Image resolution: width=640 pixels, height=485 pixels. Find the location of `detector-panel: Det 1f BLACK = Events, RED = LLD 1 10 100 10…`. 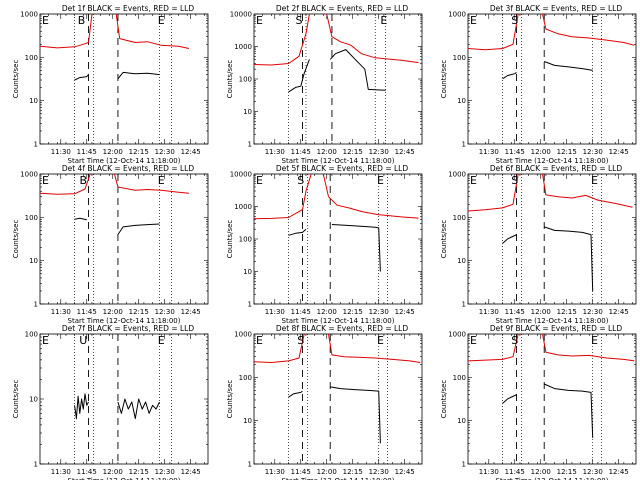

detector-panel: Det 1f BLACK = Events, RED = LLD 1 10 100 10… is located at coordinates (110, 84).